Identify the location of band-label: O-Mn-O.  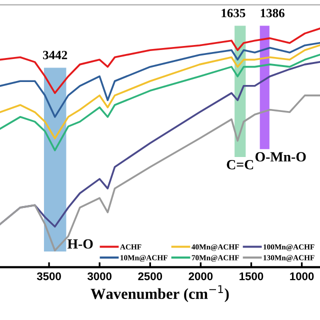
(280, 157).